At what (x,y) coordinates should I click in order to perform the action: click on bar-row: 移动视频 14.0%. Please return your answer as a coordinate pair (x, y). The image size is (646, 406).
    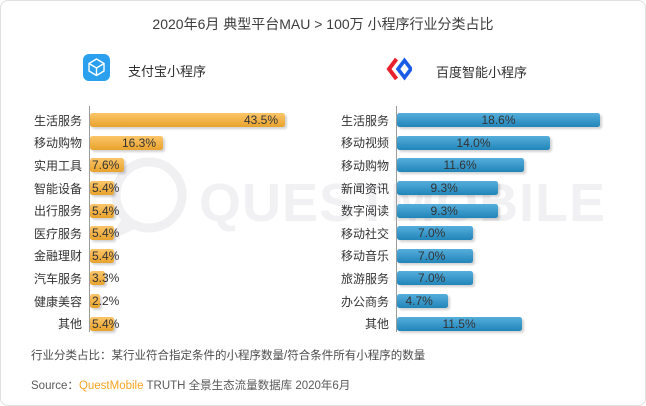
    Looking at the image, I should click on (483, 143).